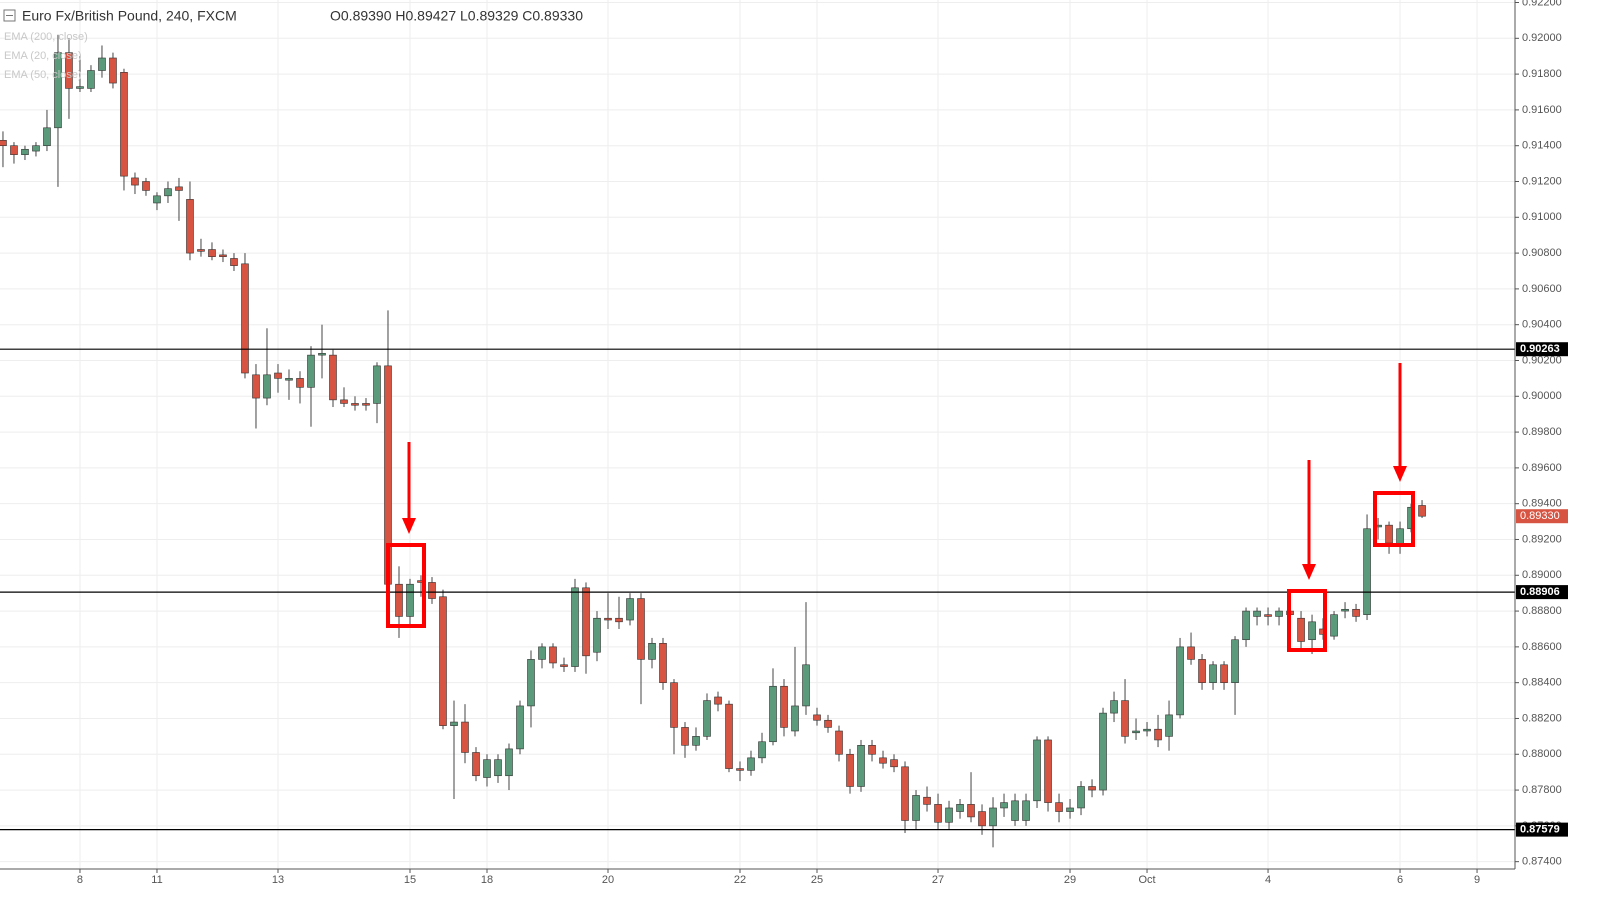  I want to click on y-tick-label: 0.92200, so click(1542, 4).